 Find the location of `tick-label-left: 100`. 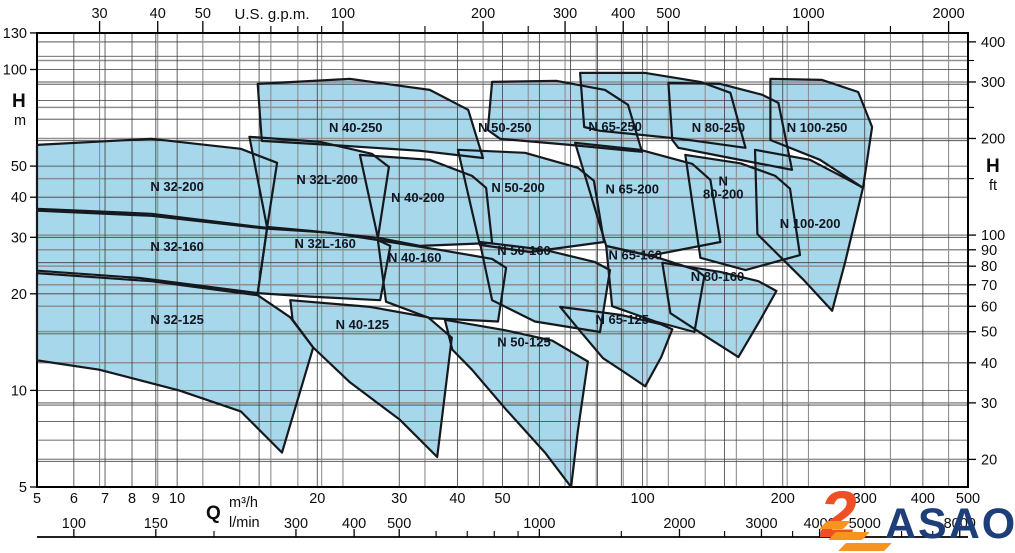

tick-label-left: 100 is located at coordinates (15, 70).